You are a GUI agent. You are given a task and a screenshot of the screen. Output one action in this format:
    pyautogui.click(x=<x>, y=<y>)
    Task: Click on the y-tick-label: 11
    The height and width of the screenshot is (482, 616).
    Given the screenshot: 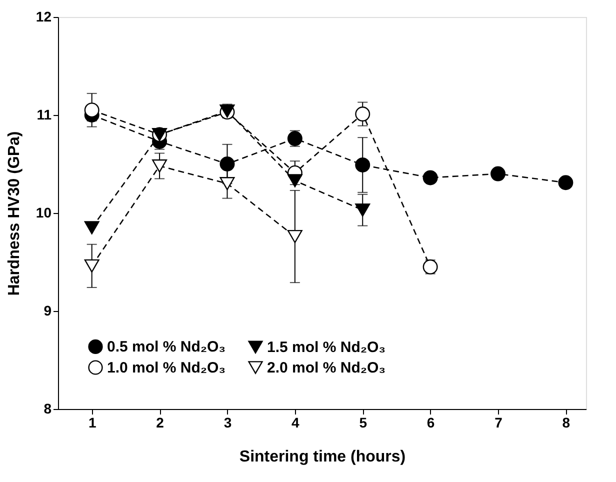 What is the action you would take?
    pyautogui.click(x=44, y=114)
    